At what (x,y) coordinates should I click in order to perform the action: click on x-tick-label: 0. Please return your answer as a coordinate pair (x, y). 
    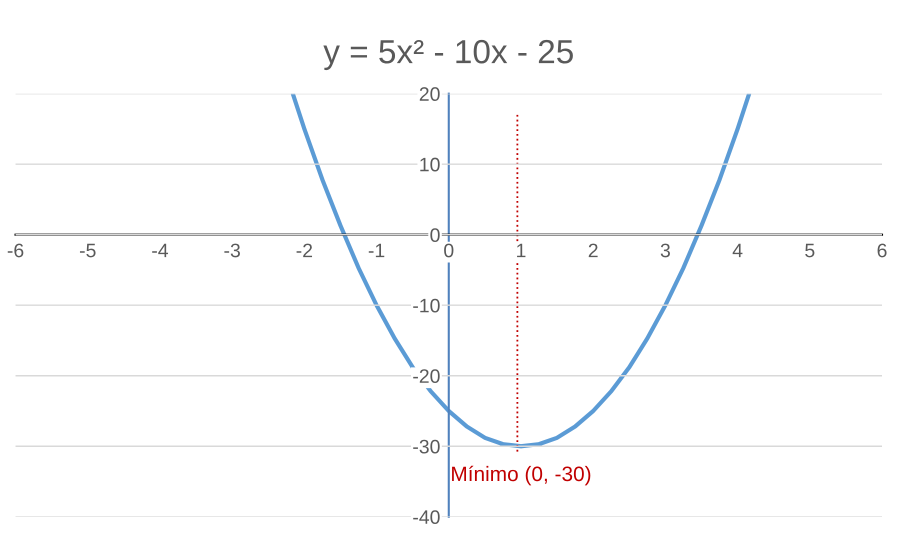
    Looking at the image, I should click on (449, 251).